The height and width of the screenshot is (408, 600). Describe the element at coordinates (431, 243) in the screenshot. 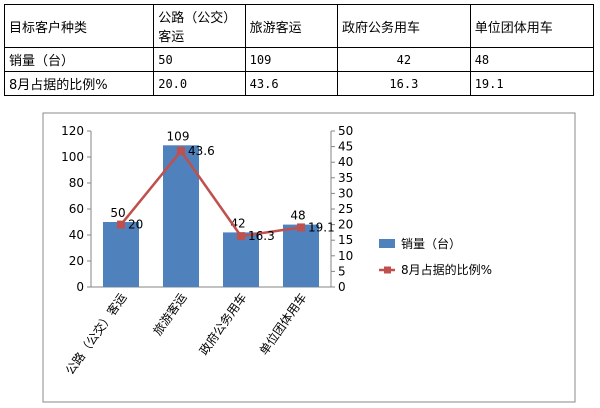

I see `legend-bar-label: 销量（台）` at that location.